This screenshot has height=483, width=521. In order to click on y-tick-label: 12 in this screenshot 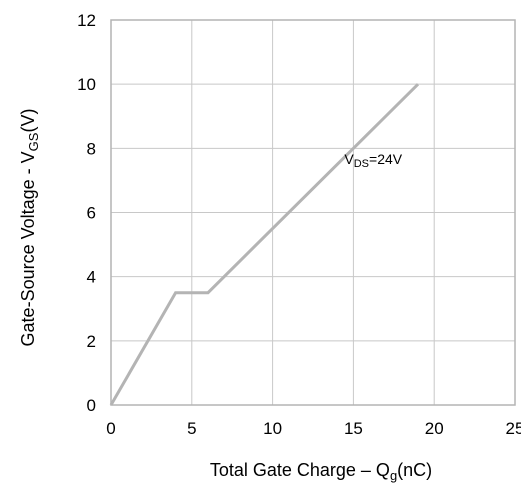, I will do `click(86, 20)`.